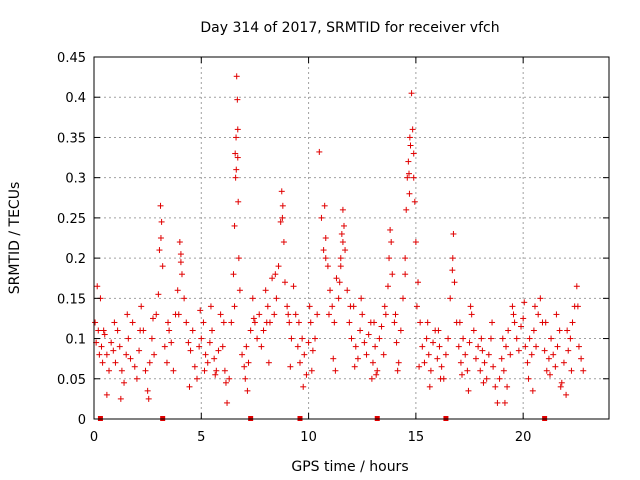 This screenshot has width=640, height=480. What do you see at coordinates (349, 467) in the screenshot?
I see `x-axis-label: GPS time / hours` at bounding box center [349, 467].